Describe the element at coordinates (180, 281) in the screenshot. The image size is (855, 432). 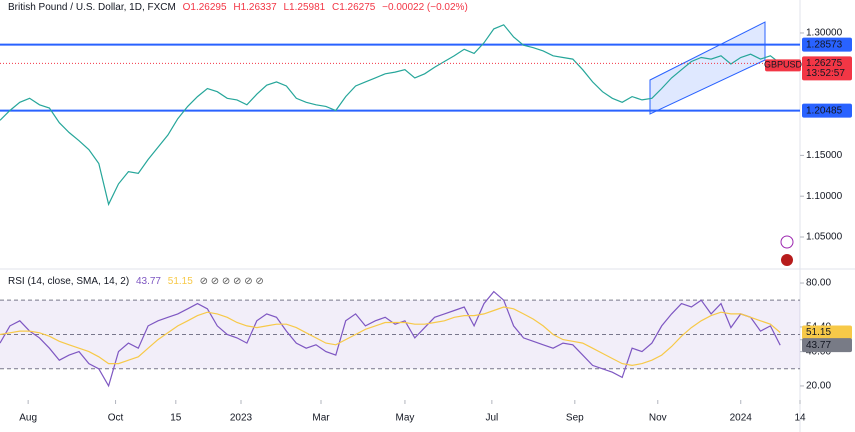
I see `sma-value: 51.15` at that location.